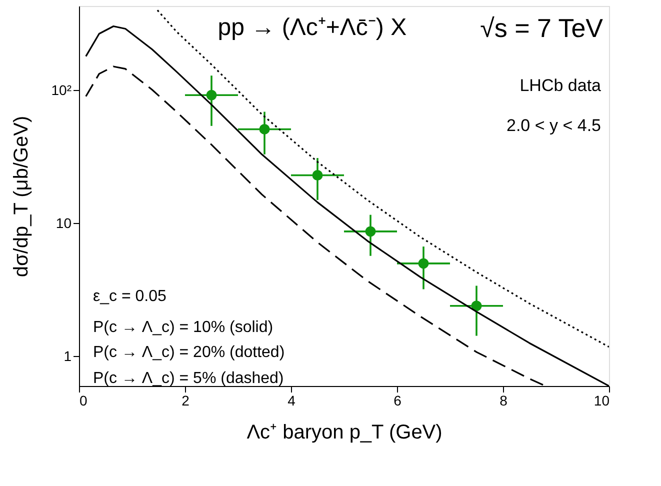 The width and height of the screenshot is (661, 486). I want to click on y-tick-label: 10, so click(64, 222).